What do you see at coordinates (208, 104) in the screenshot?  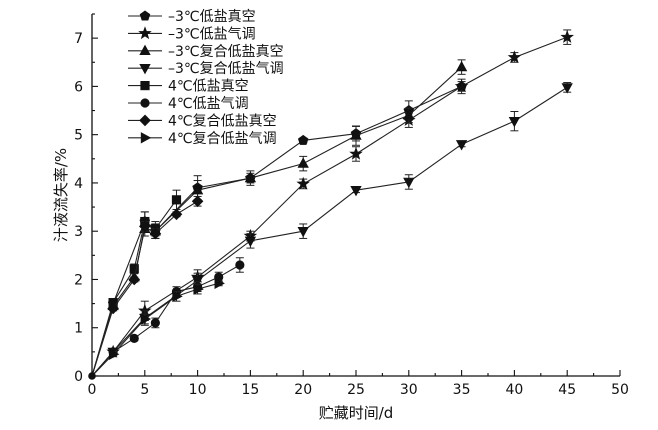 I see `legend-label: 4℃低盐气调` at bounding box center [208, 104].